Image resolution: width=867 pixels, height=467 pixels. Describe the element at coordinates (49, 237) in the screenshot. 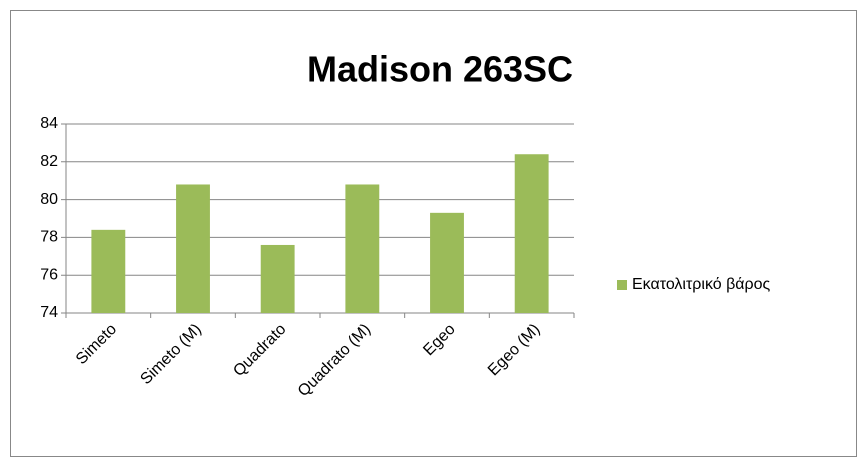

I see `y-tick-label: 78` at that location.